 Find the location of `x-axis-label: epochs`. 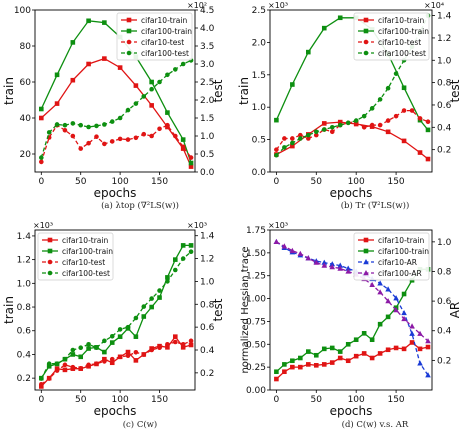

x-axis-label: epochs is located at coordinates (351, 193).